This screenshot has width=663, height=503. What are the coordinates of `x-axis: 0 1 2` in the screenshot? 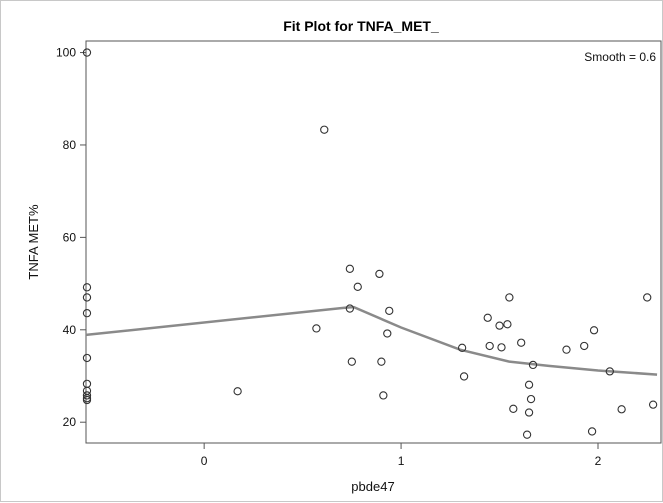 It's located at (401, 455).